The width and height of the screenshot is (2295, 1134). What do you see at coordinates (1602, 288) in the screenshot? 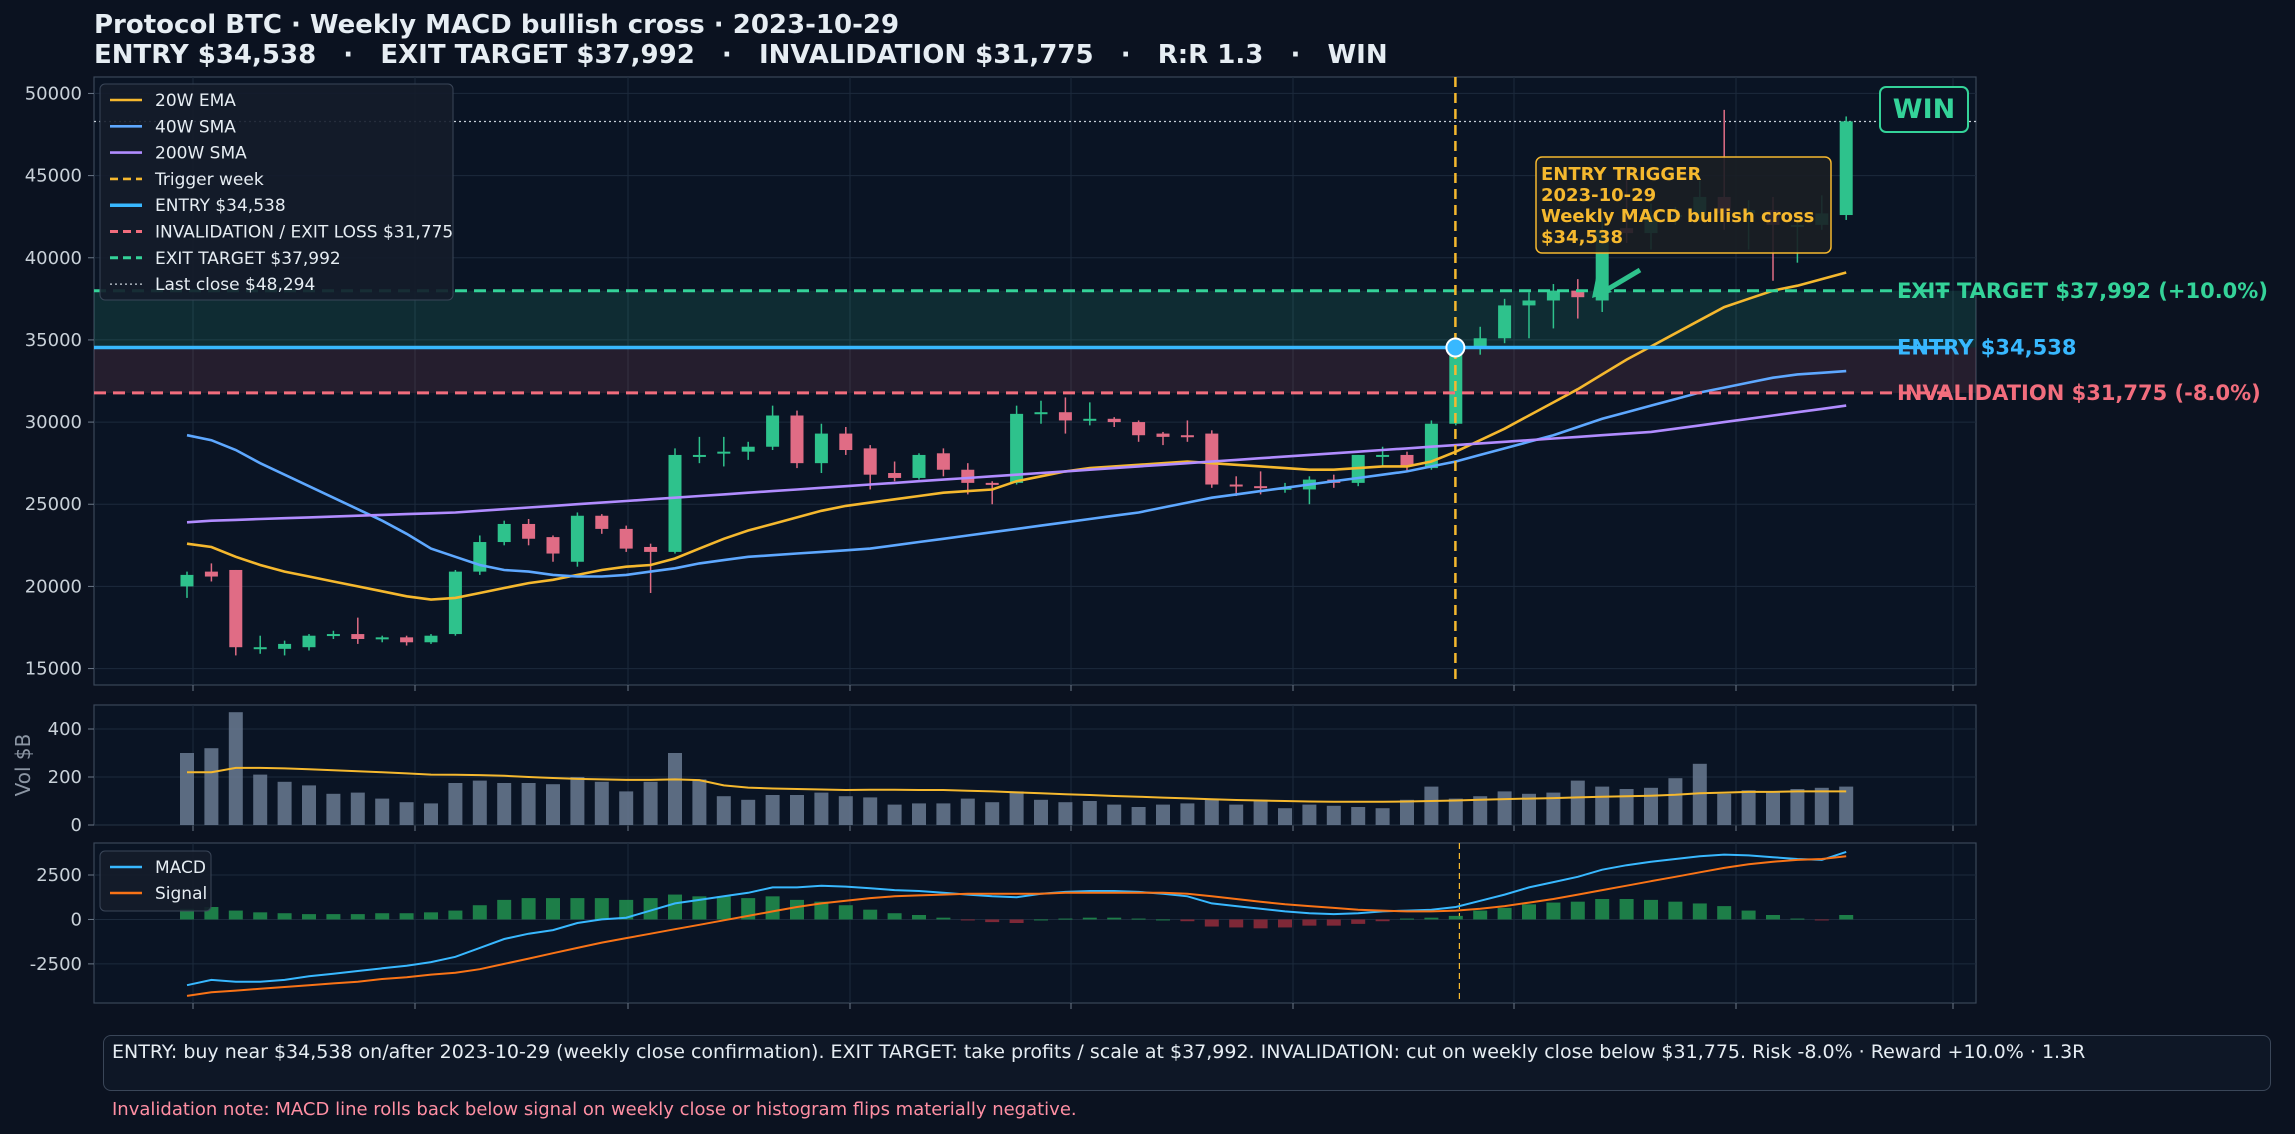
I see `annotation-arrowhead` at bounding box center [1602, 288].